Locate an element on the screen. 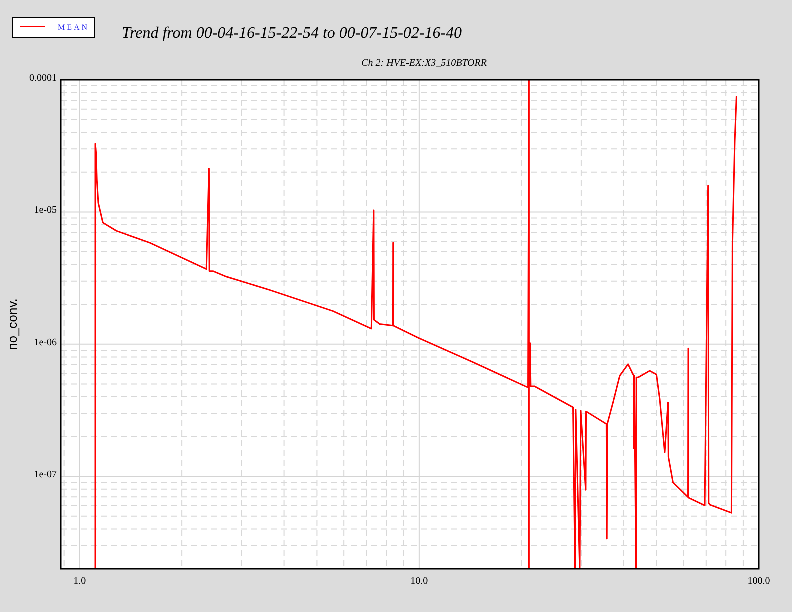 This screenshot has width=792, height=612. y-axis-title: no_conv. is located at coordinates (12, 324).